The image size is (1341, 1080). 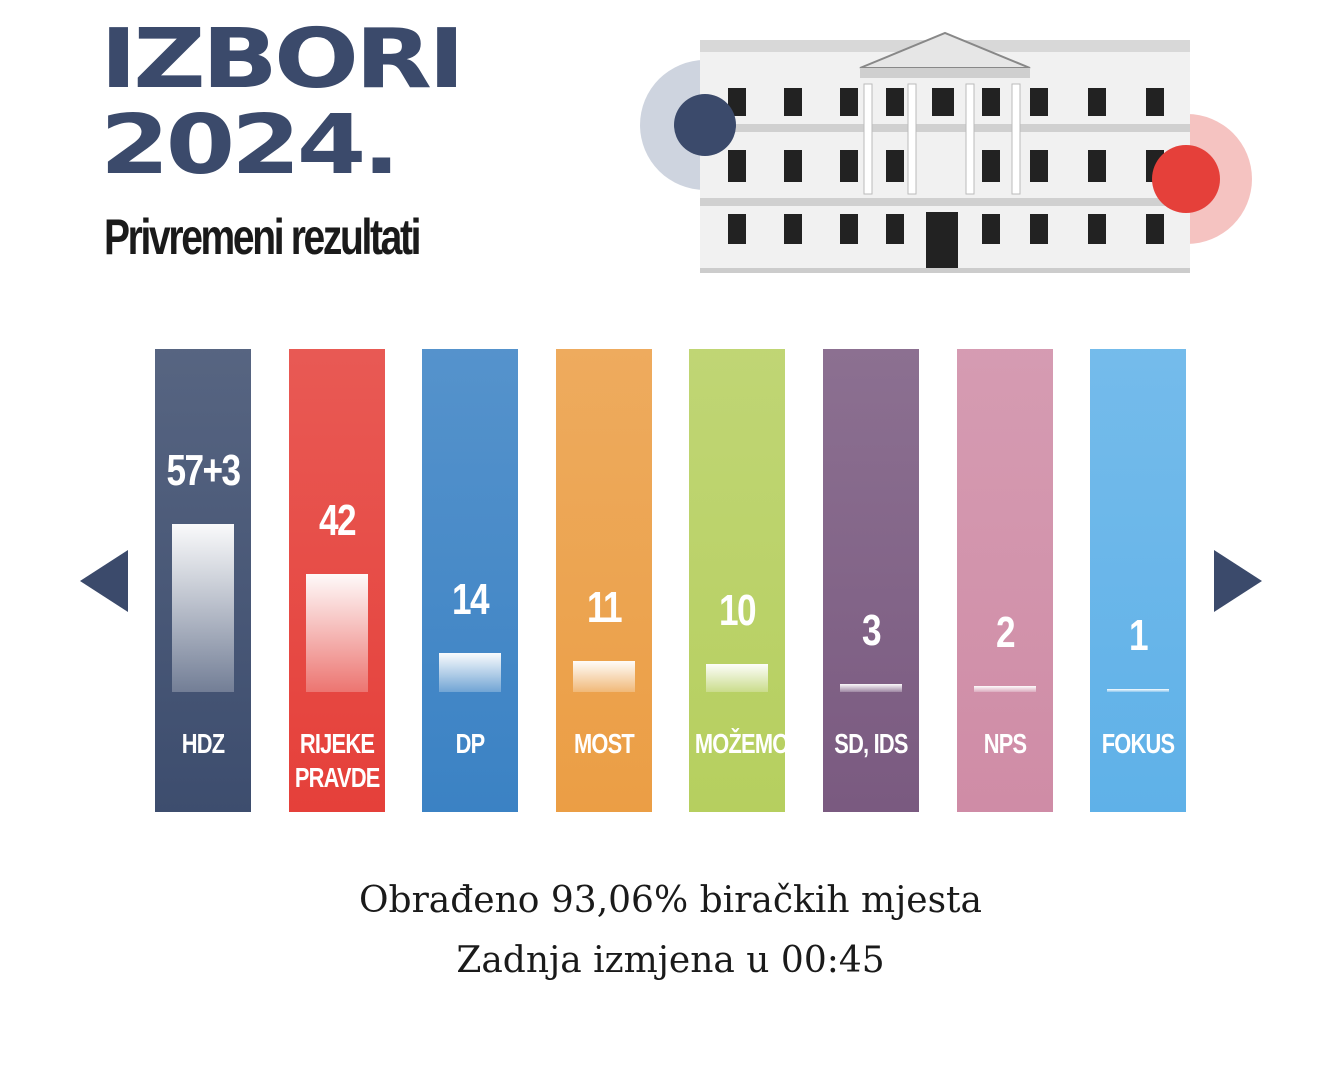 I want to click on party-name-label: HDZ, so click(x=203, y=743).